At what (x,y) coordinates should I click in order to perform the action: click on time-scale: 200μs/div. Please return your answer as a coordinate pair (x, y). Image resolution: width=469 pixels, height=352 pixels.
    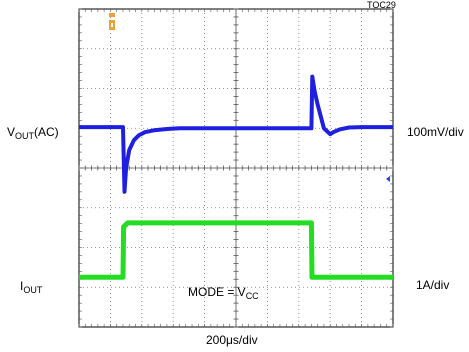
    Looking at the image, I should click on (232, 340).